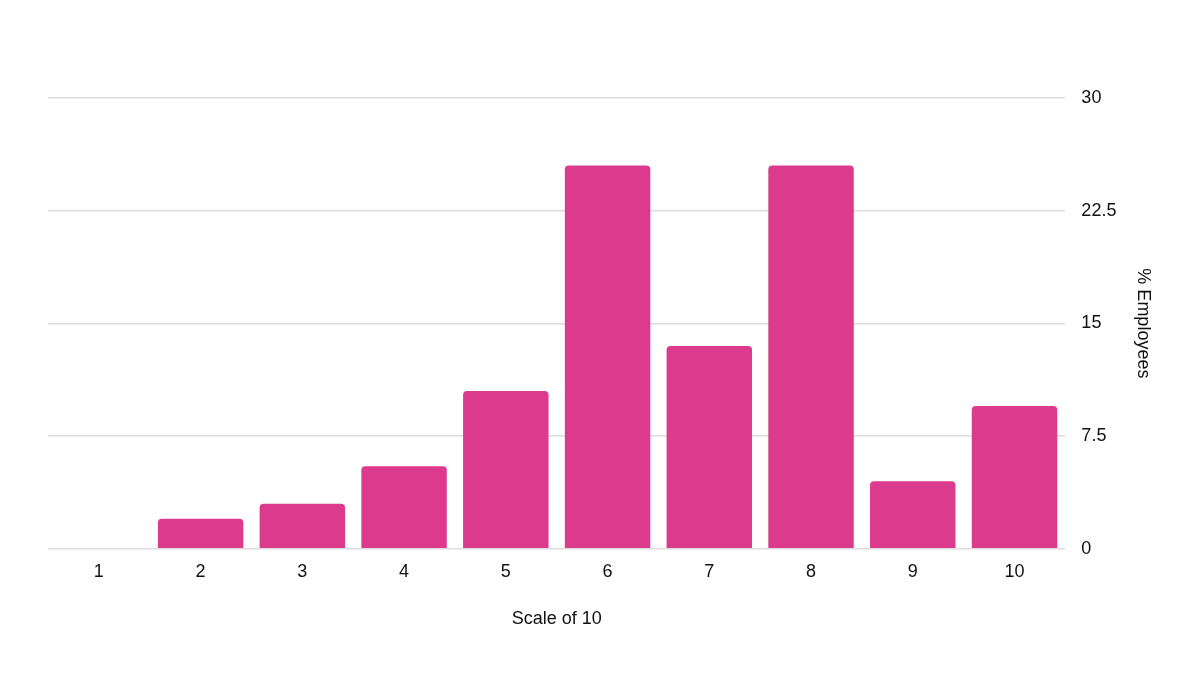 Image resolution: width=1196 pixels, height=682 pixels. I want to click on x-tick-label: 9, so click(912, 570).